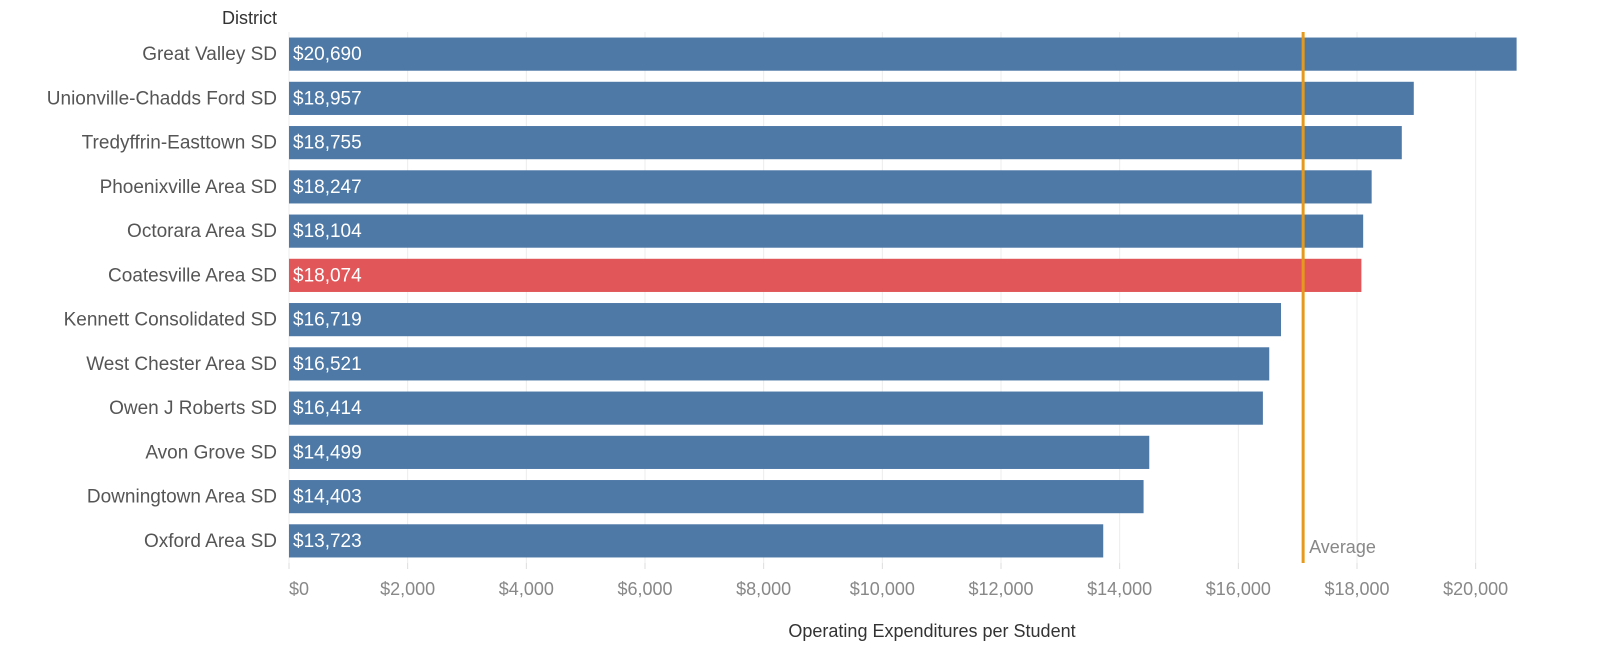 This screenshot has height=657, width=1597. Describe the element at coordinates (763, 589) in the screenshot. I see `x-tick-label: $8,000` at that location.